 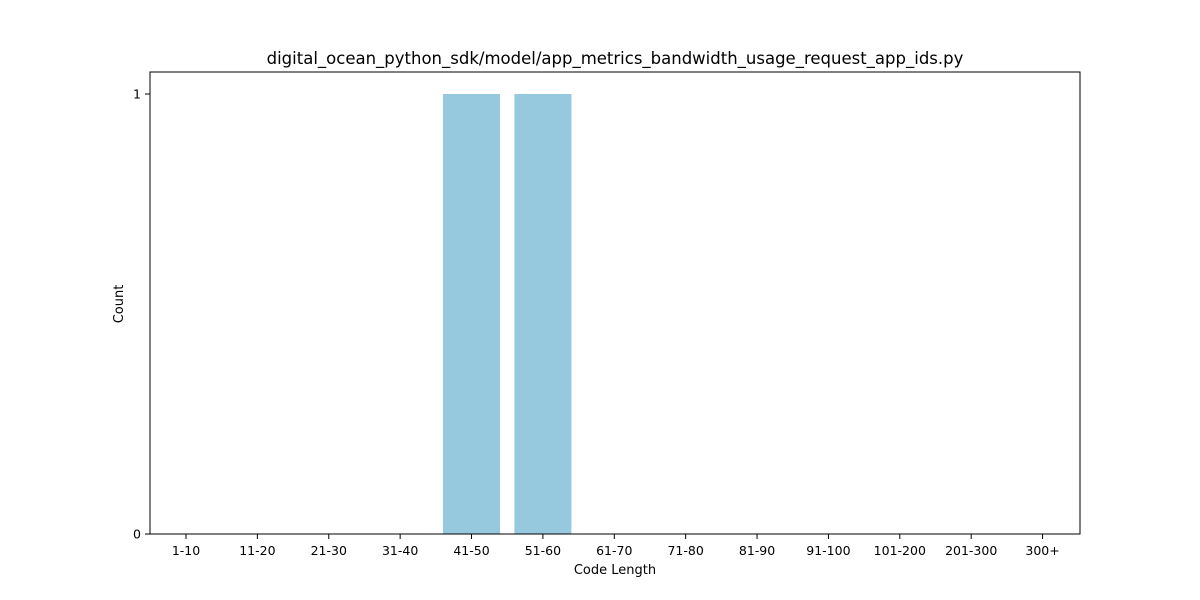 What do you see at coordinates (400, 550) in the screenshot?
I see `x-tick-label: 31-40` at bounding box center [400, 550].